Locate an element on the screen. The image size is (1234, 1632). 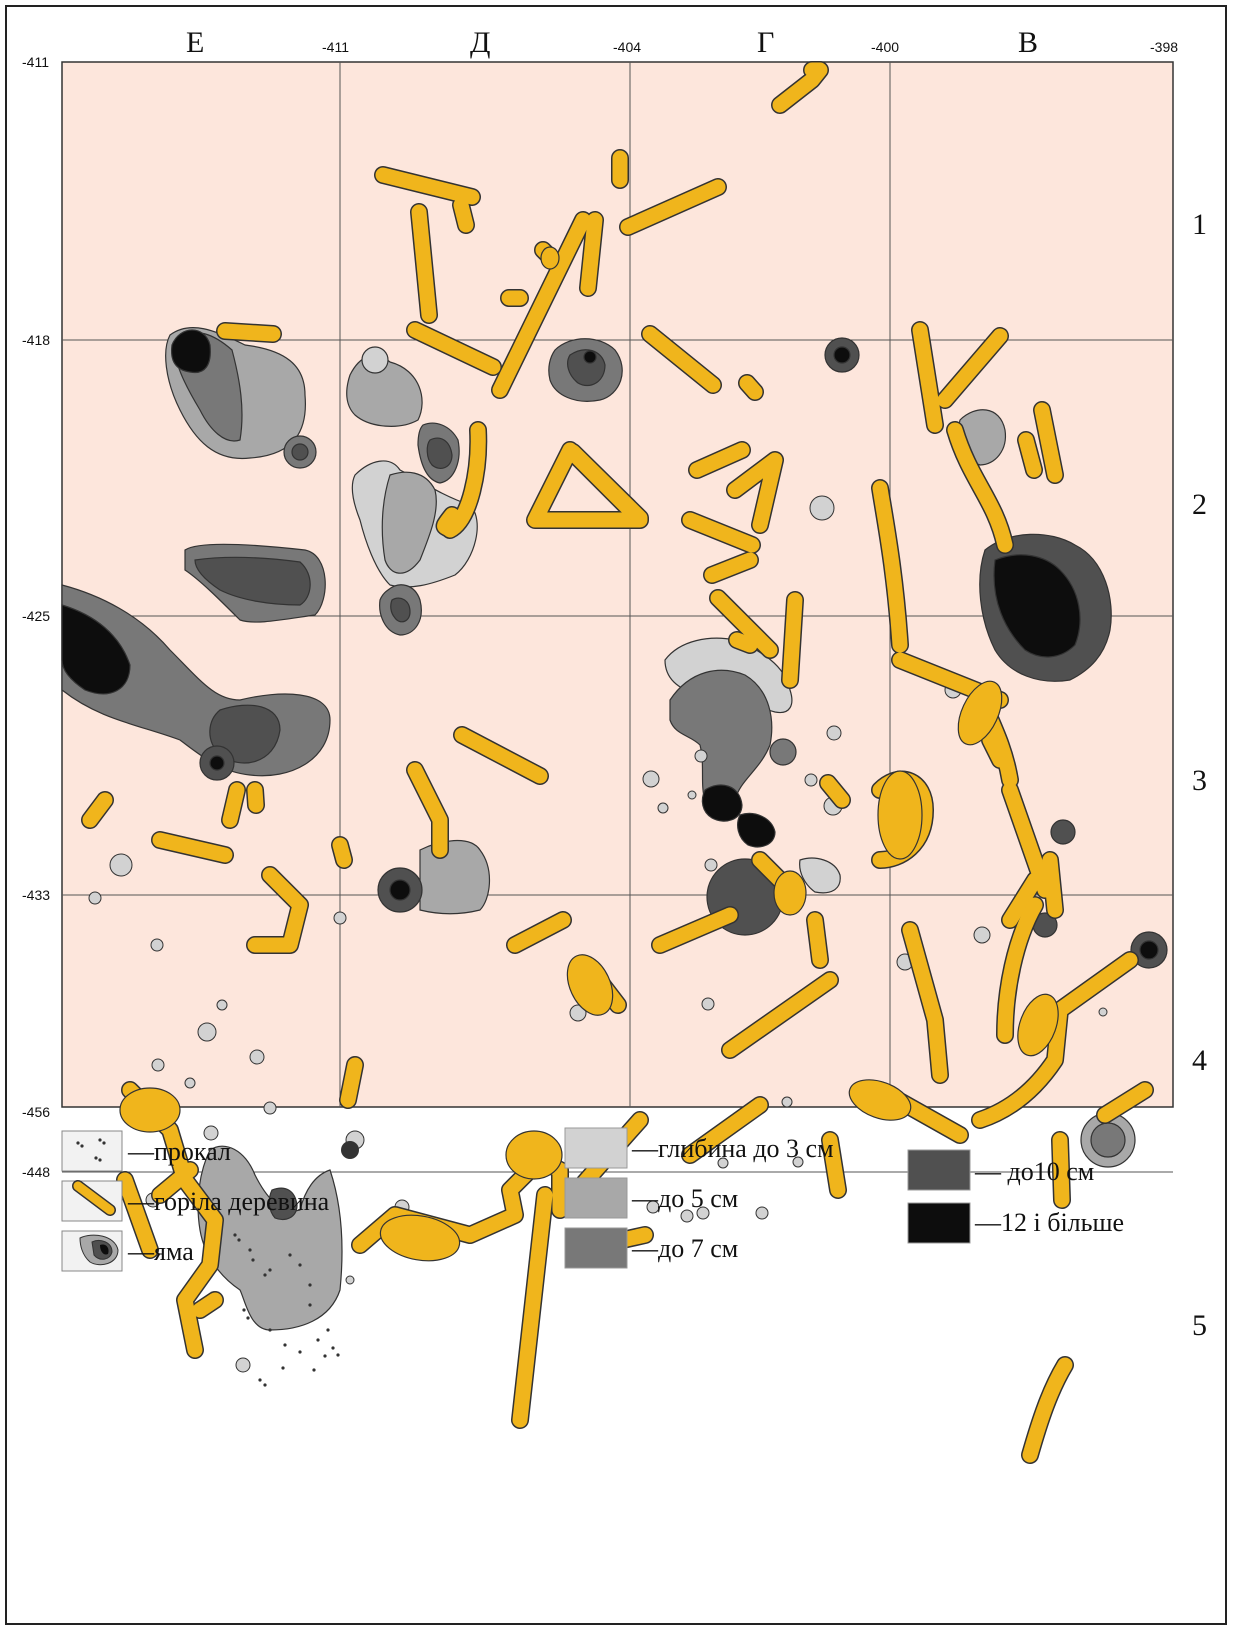
left-coord: -425 is located at coordinates (36, 616).